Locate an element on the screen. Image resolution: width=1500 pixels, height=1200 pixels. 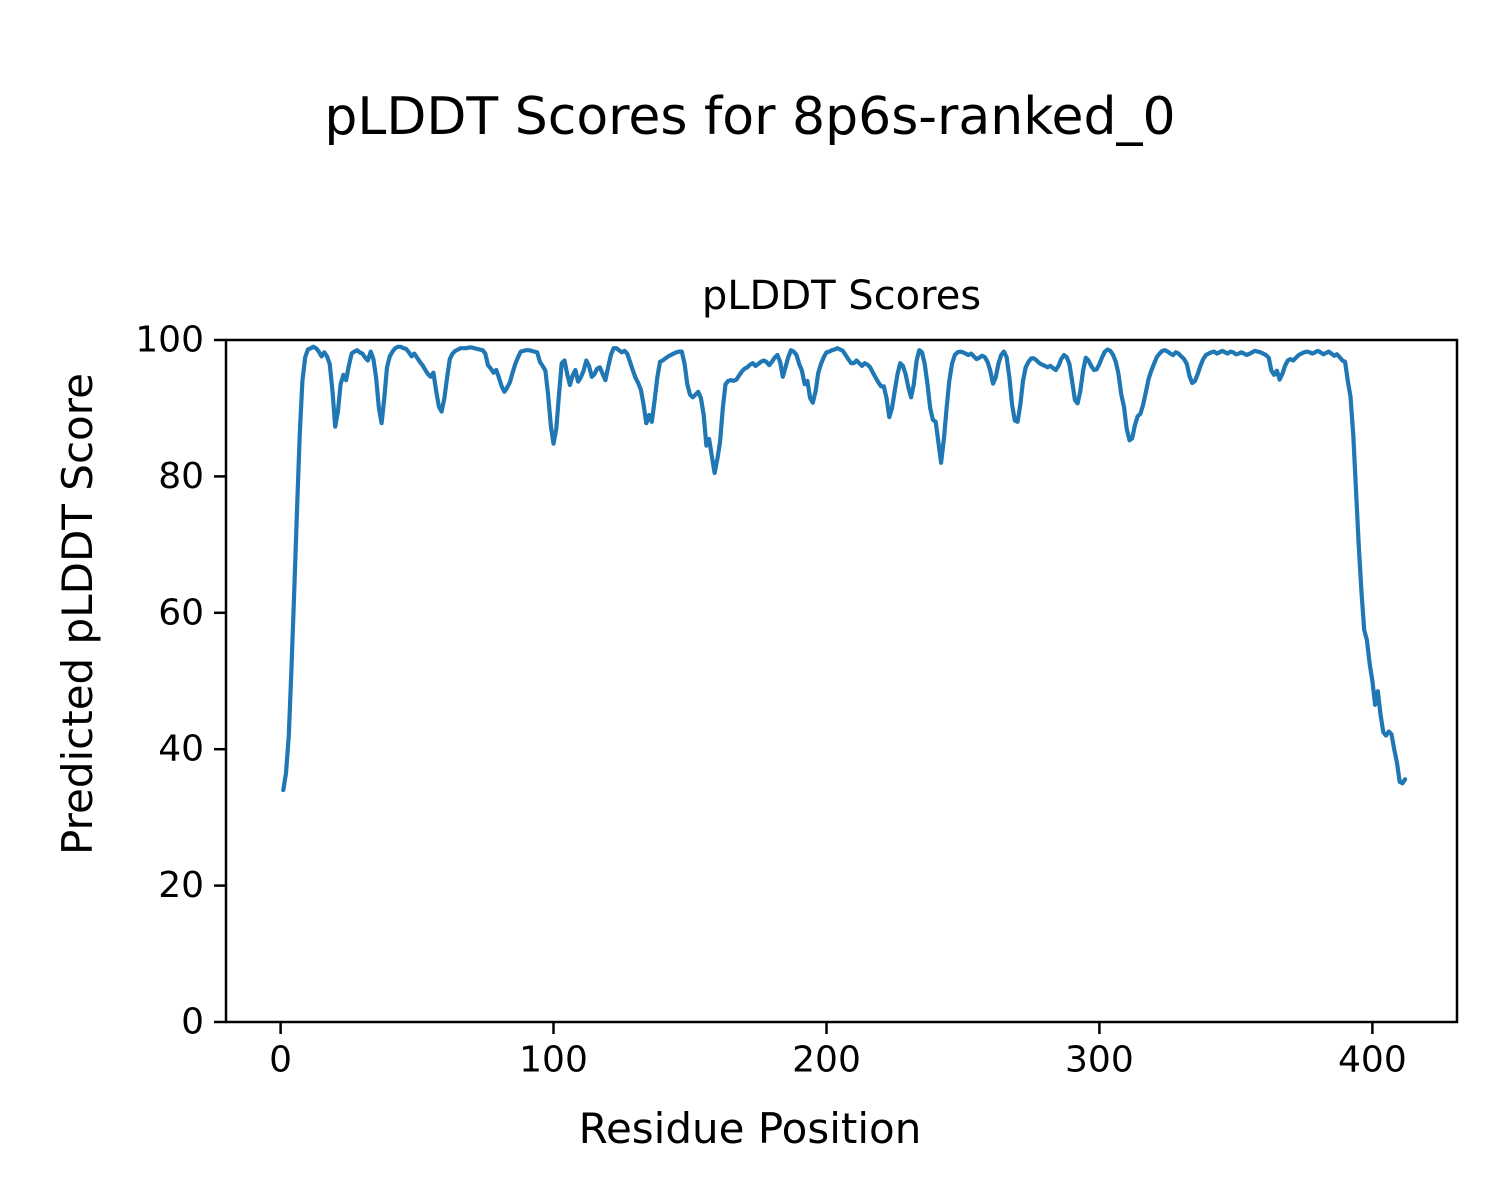
axes-title: pLDDT Scores is located at coordinates (841, 296).